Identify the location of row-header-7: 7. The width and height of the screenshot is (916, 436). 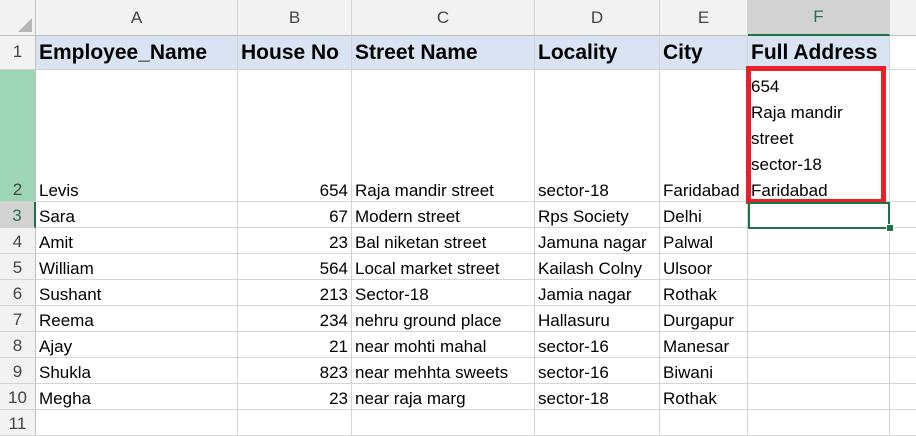
(18, 319).